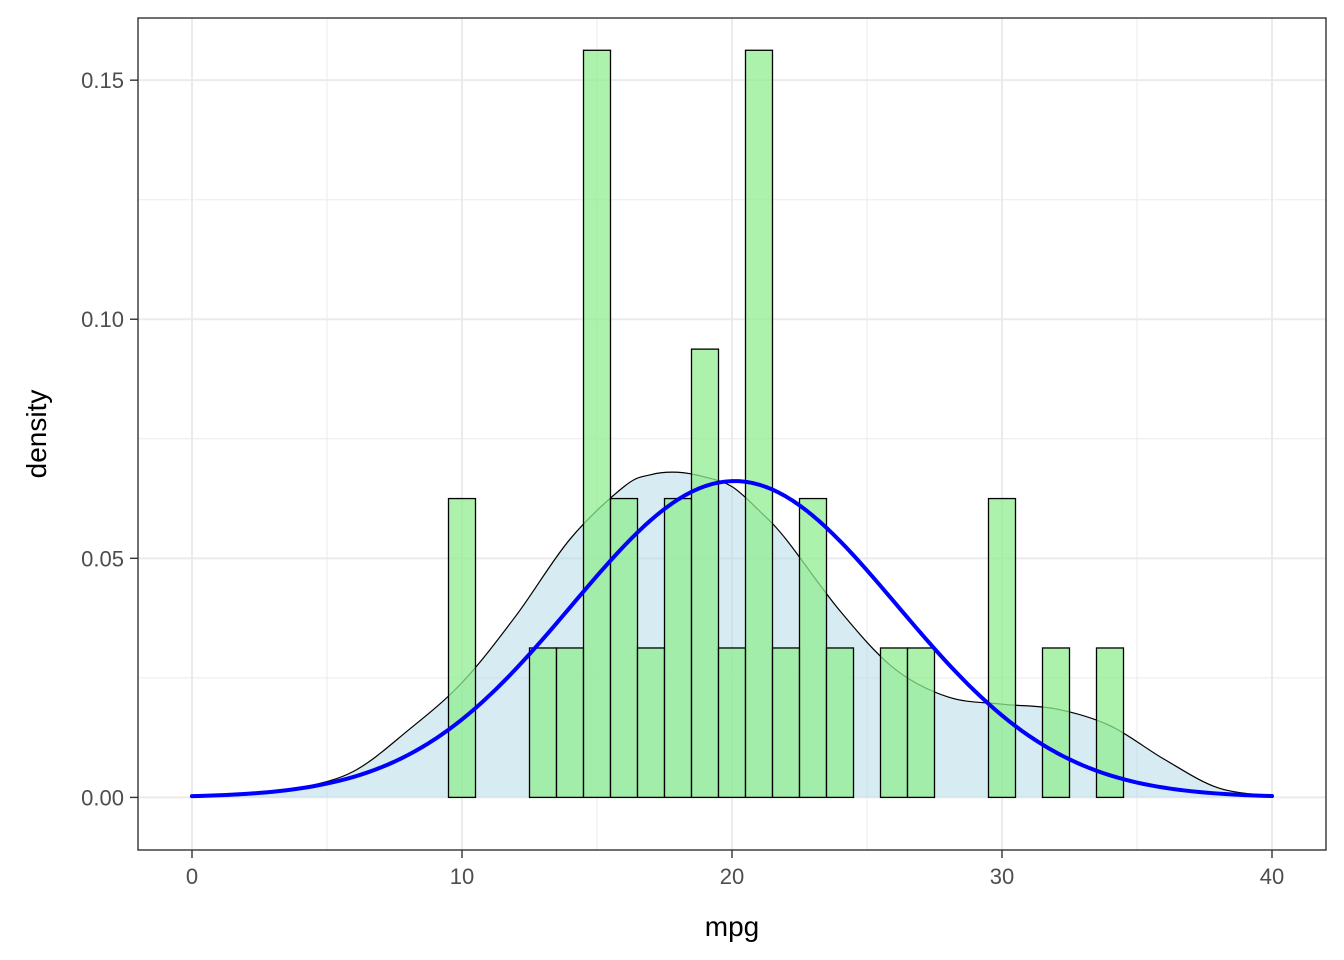  Describe the element at coordinates (192, 876) in the screenshot. I see `x-tick-label: 0` at that location.